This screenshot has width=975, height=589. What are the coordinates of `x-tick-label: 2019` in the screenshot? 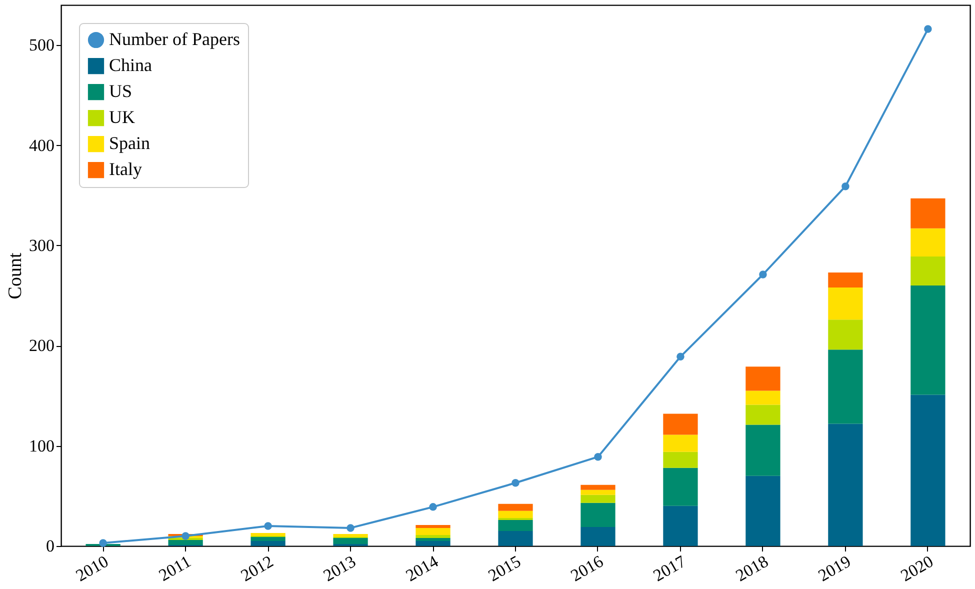 It's located at (834, 569).